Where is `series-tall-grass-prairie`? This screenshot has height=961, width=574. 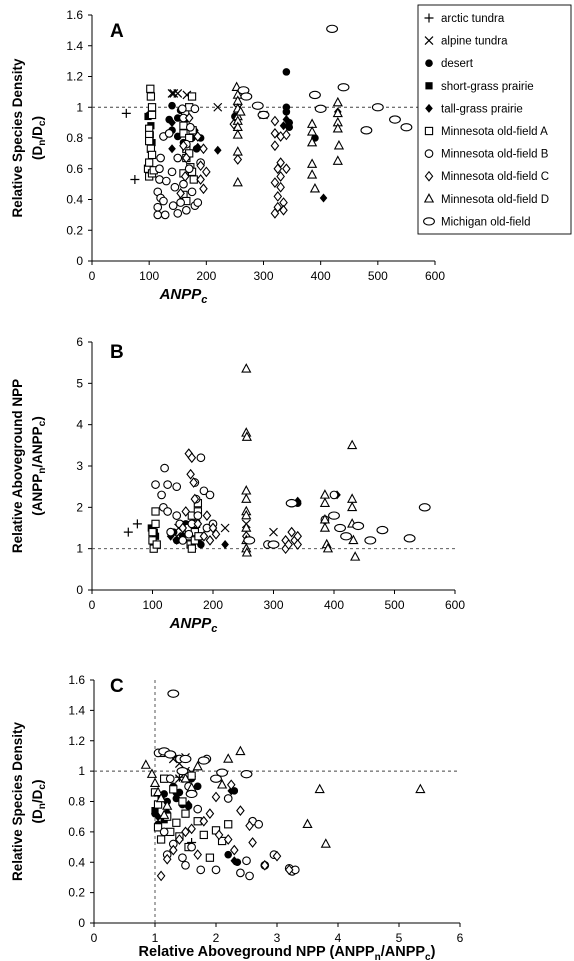 series-tall-grass-prairie is located at coordinates (196, 826).